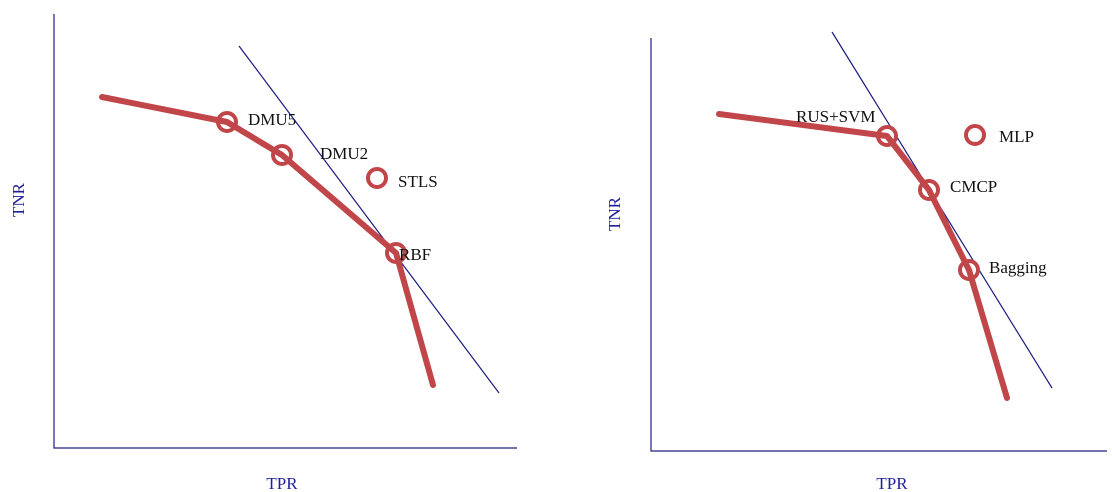  I want to click on right-point-rus-svm-marker, so click(887, 136).